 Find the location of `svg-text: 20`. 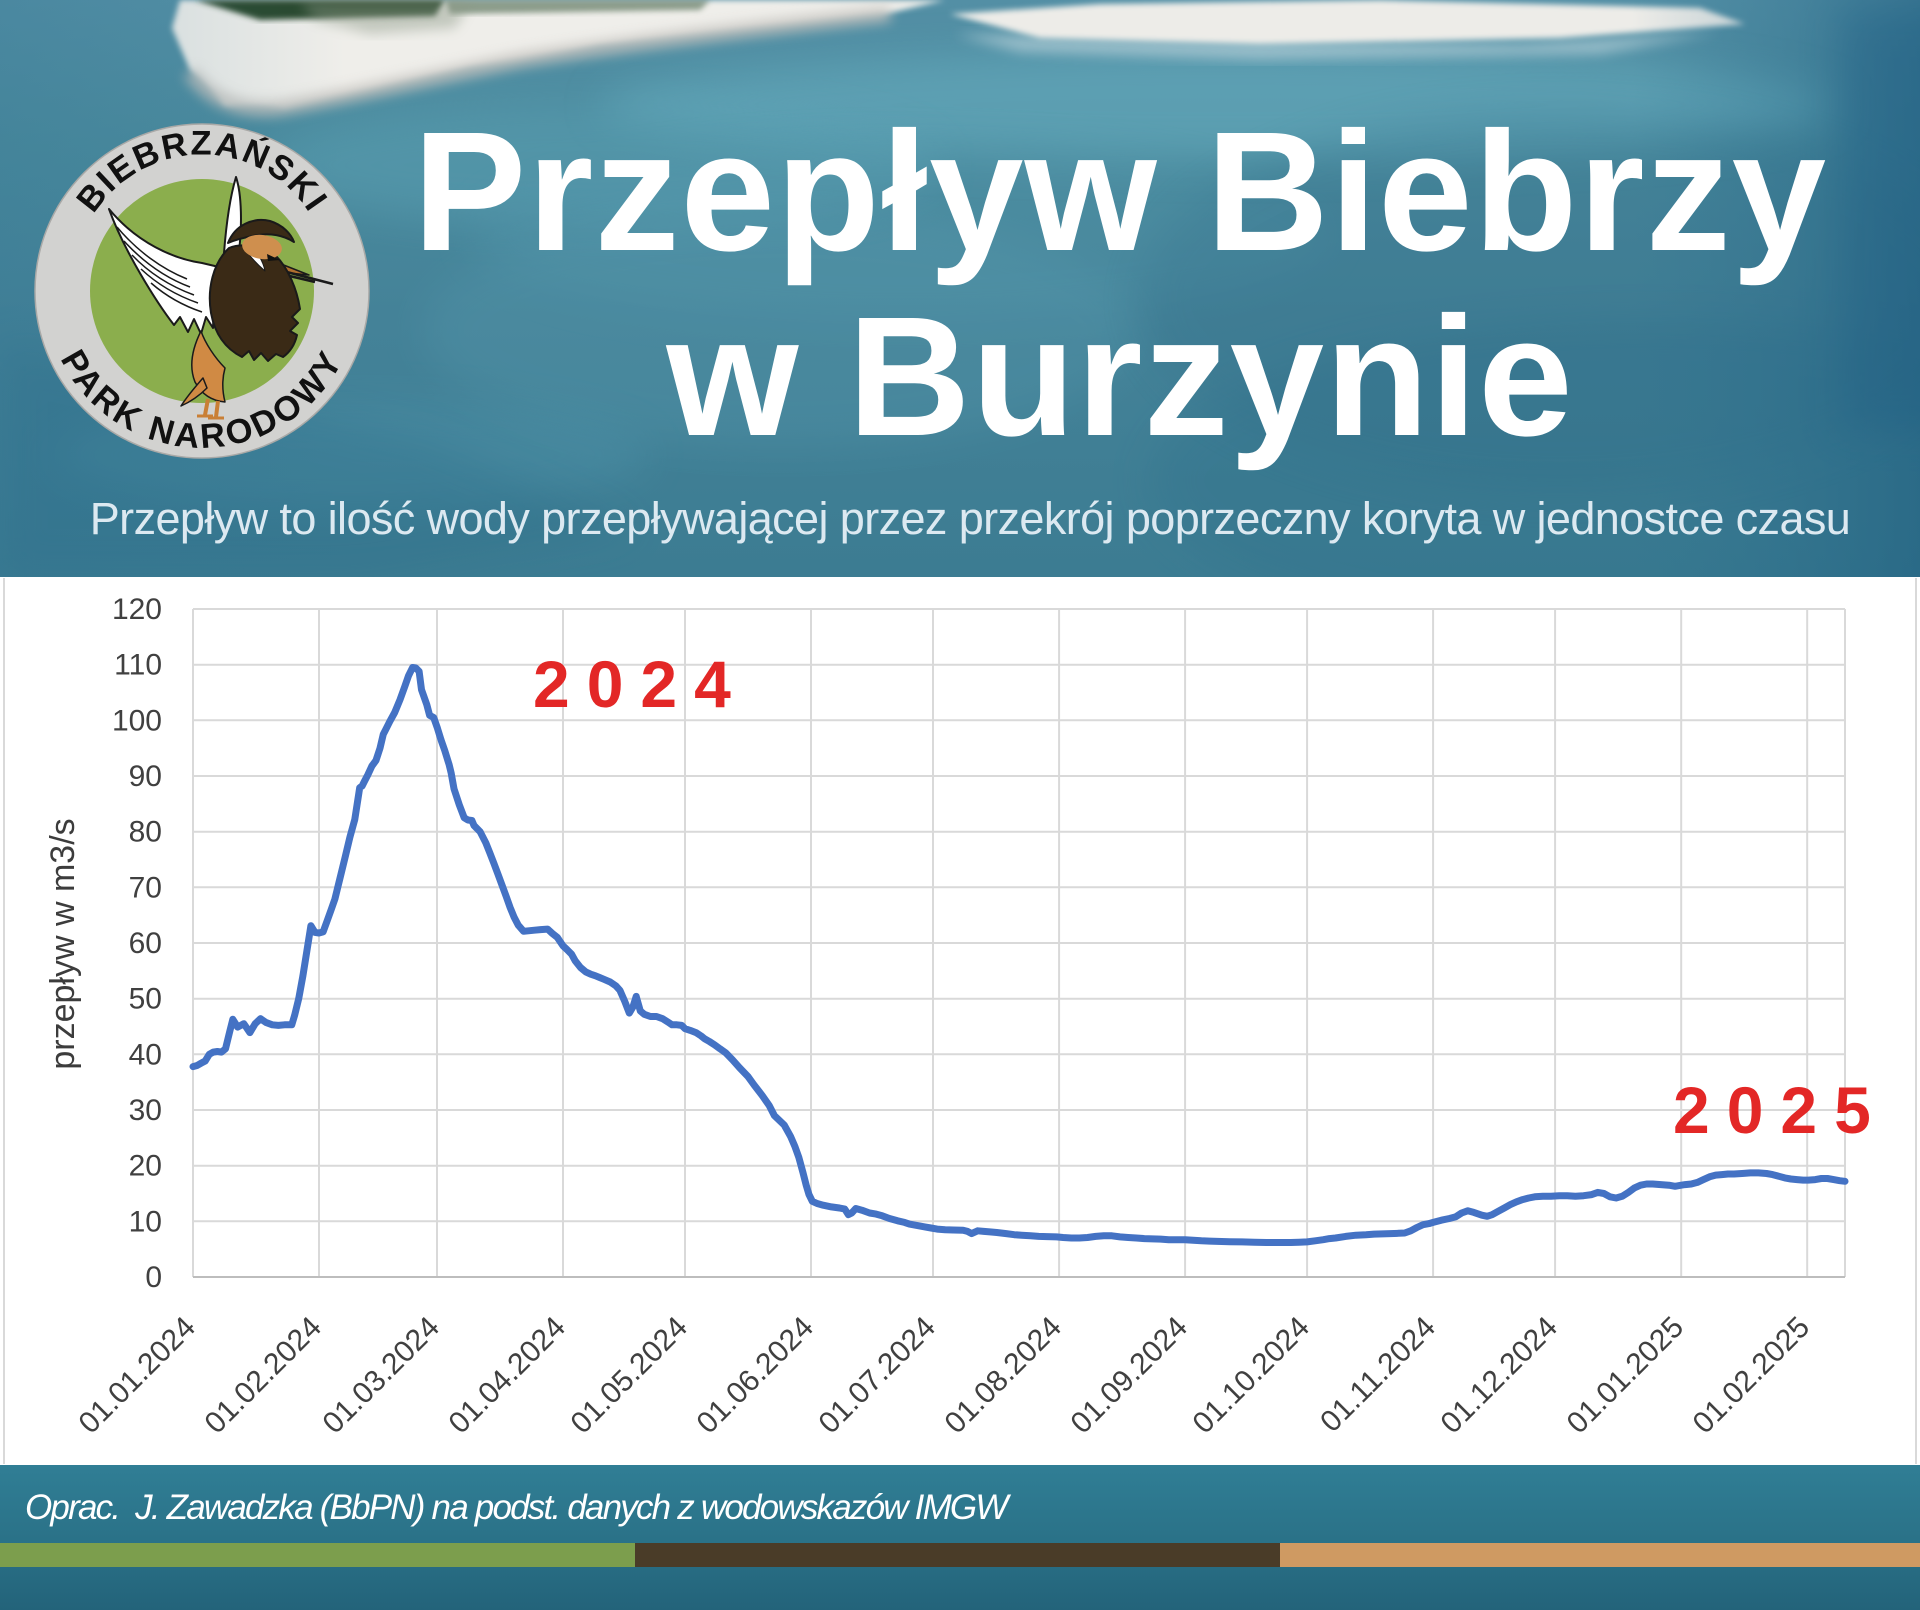

svg-text: 20 is located at coordinates (145, 1166).